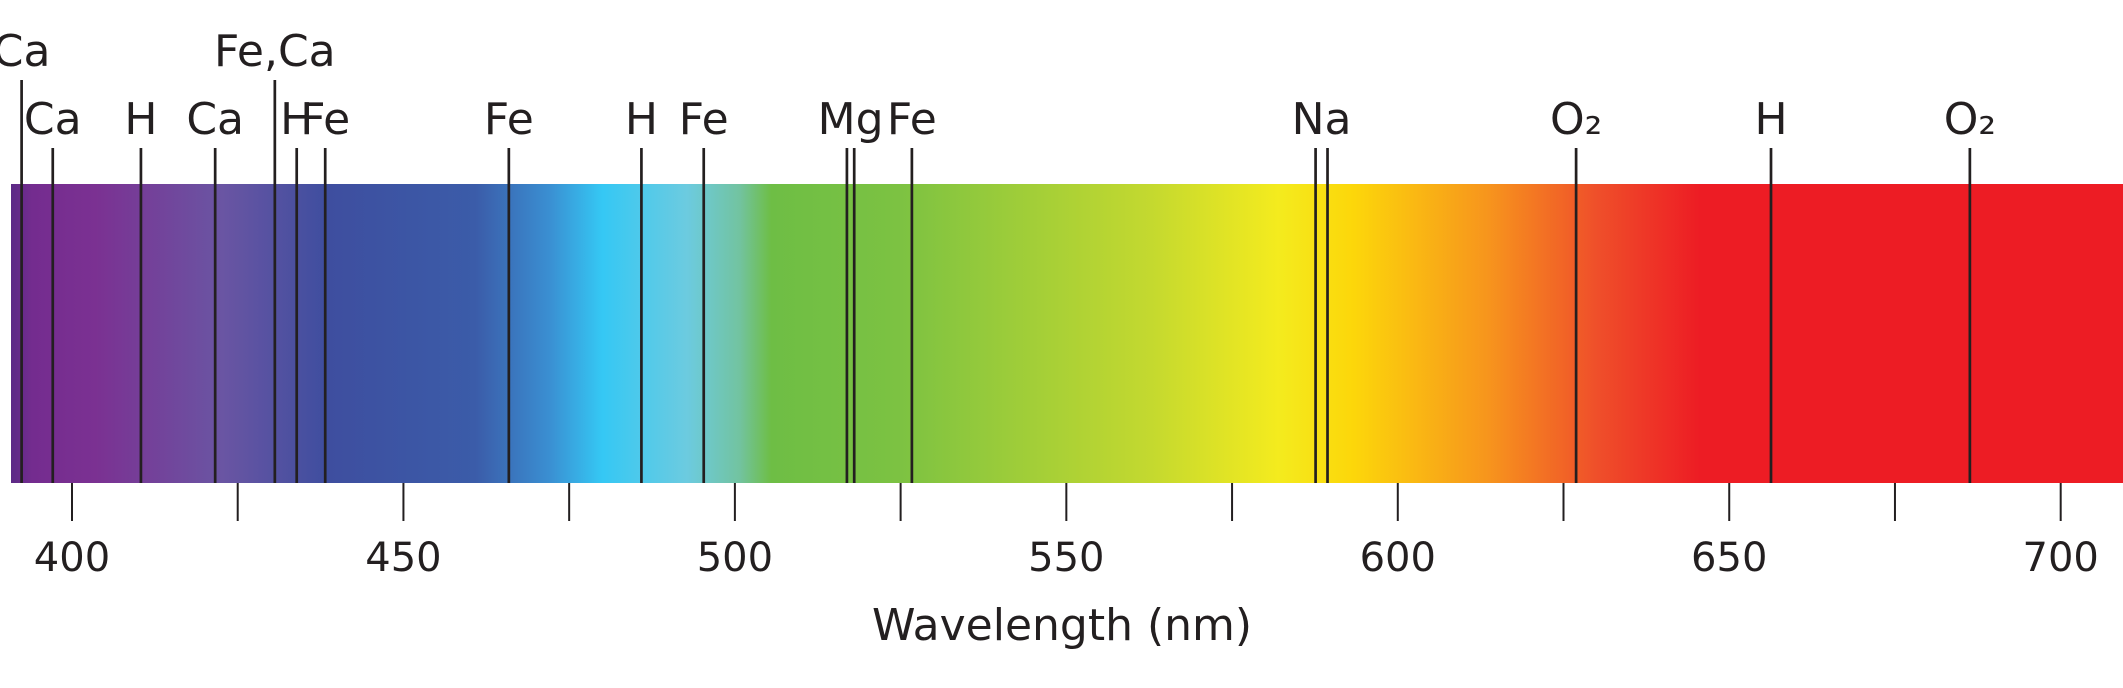  What do you see at coordinates (735, 558) in the screenshot?
I see `x-tick-label: 500` at bounding box center [735, 558].